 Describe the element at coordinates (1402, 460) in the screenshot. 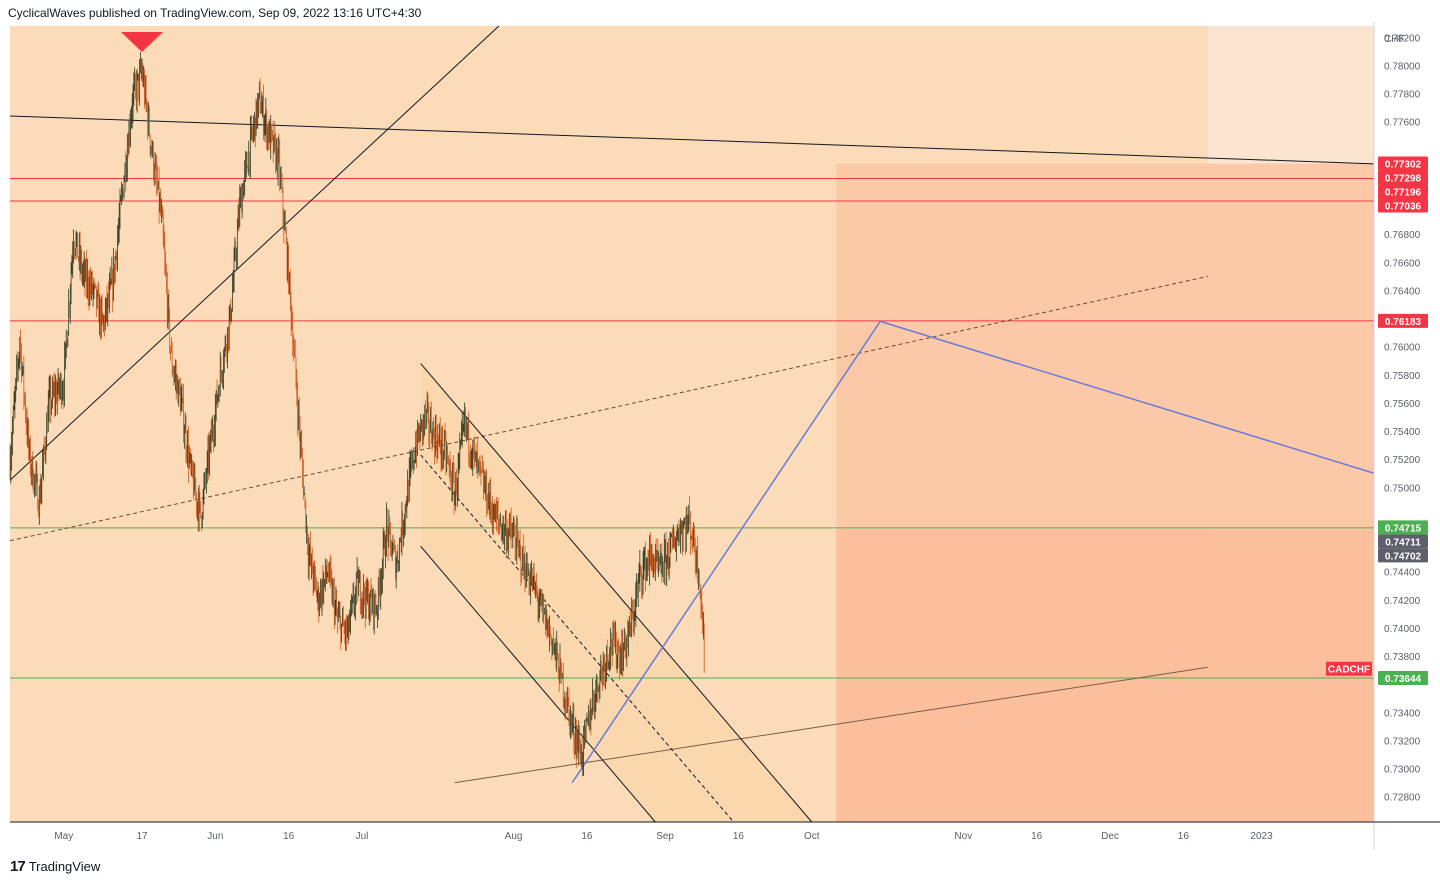

I see `y-tick-11: 0.75200` at that location.